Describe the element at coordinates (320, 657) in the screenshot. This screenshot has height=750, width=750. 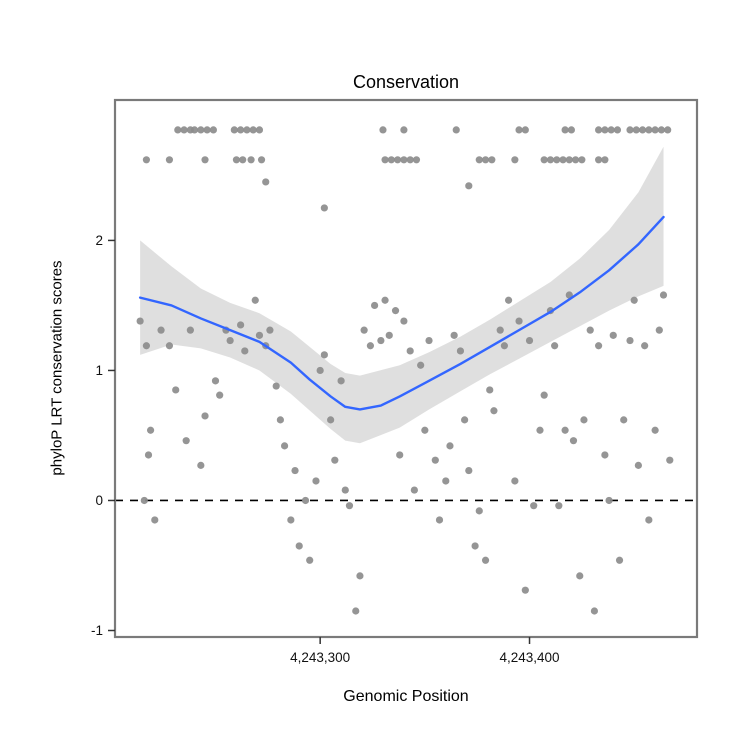
I see `x-tick-label: 4,243,300` at that location.